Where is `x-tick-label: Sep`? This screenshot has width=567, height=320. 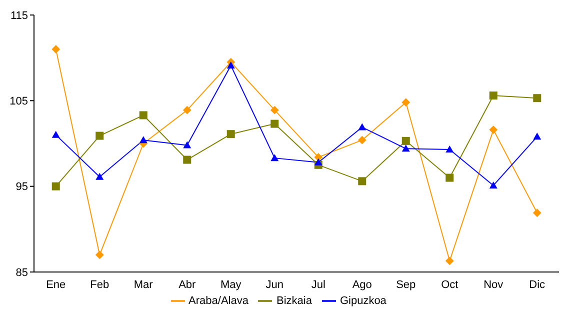
x-tick-label: Sep is located at coordinates (406, 284).